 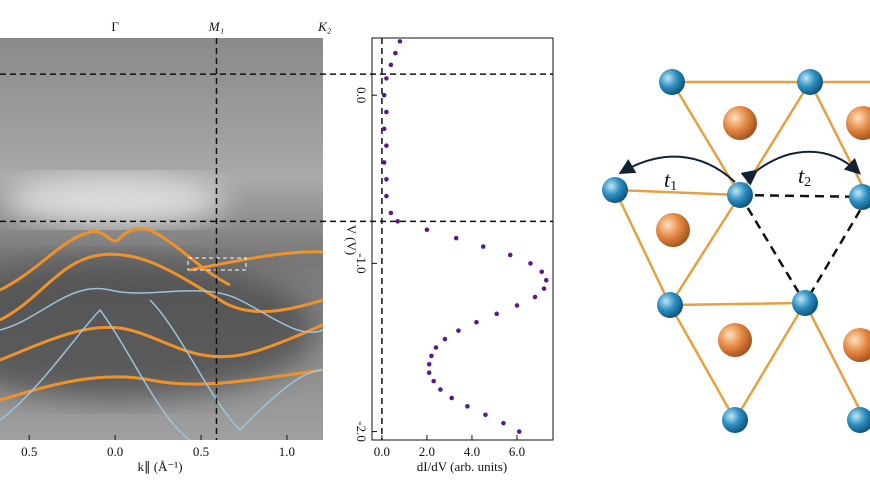 I want to click on t1-arrow, so click(x=677, y=169).